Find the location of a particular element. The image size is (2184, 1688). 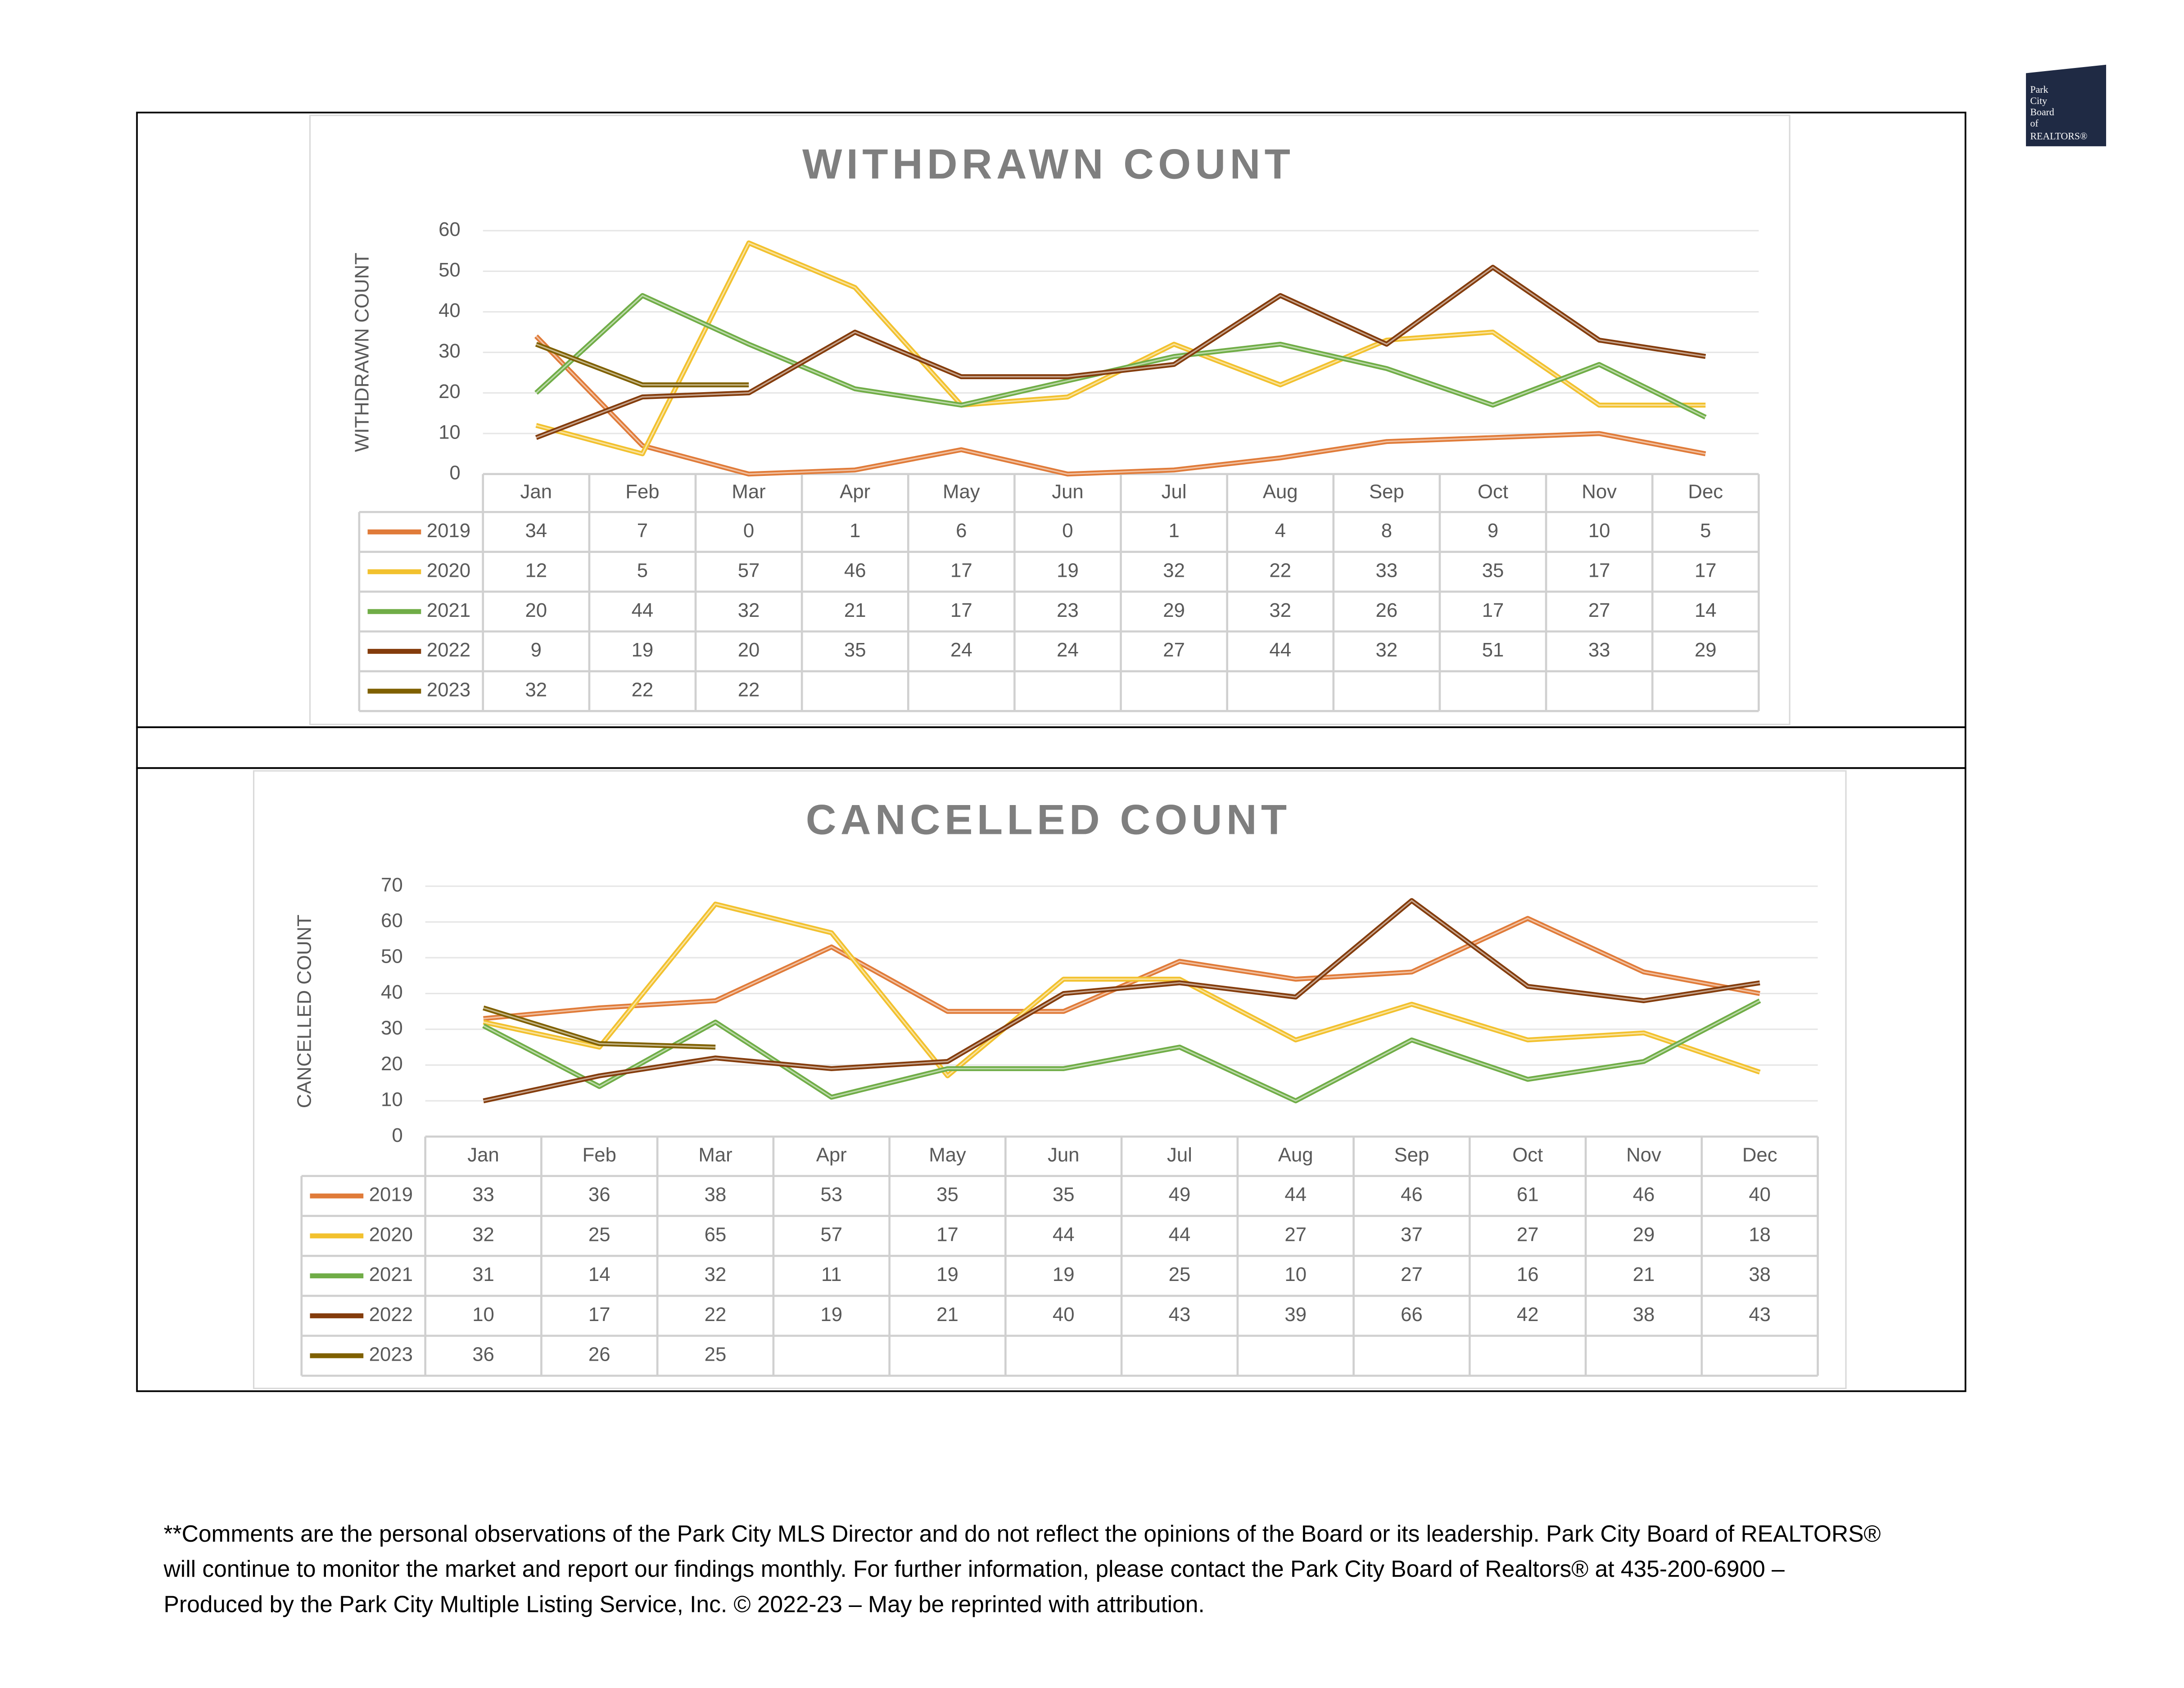

table-value: 40 is located at coordinates (1760, 1195).